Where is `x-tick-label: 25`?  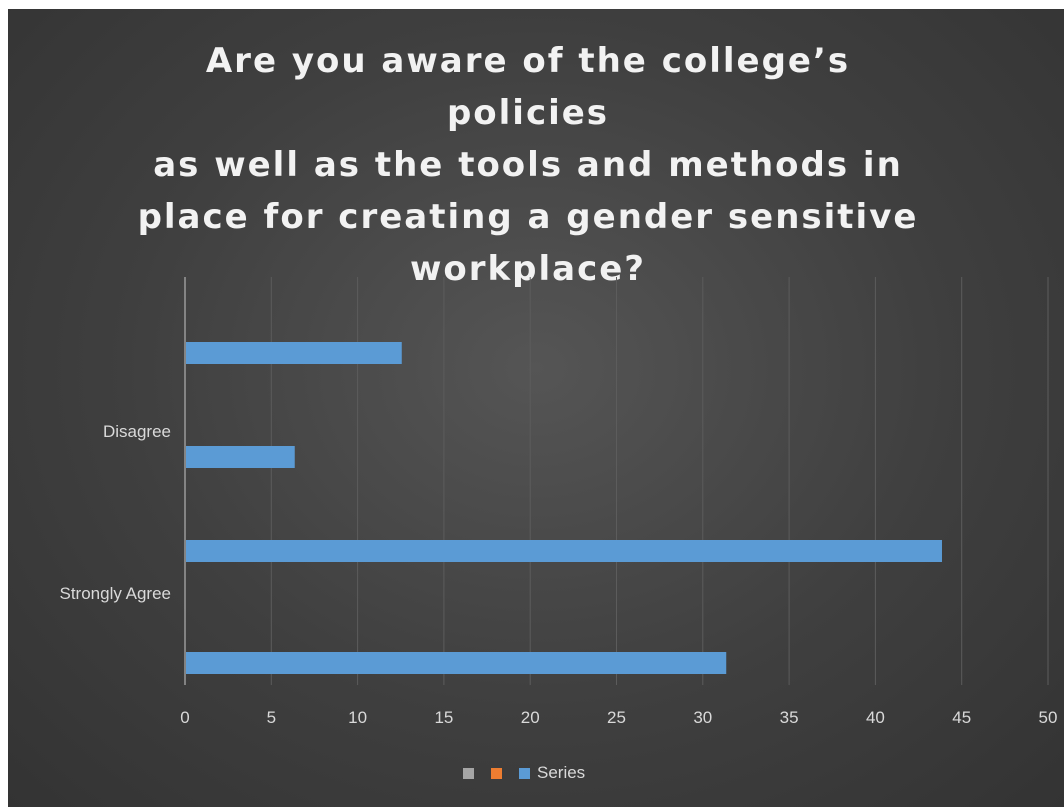
x-tick-label: 25 is located at coordinates (616, 717).